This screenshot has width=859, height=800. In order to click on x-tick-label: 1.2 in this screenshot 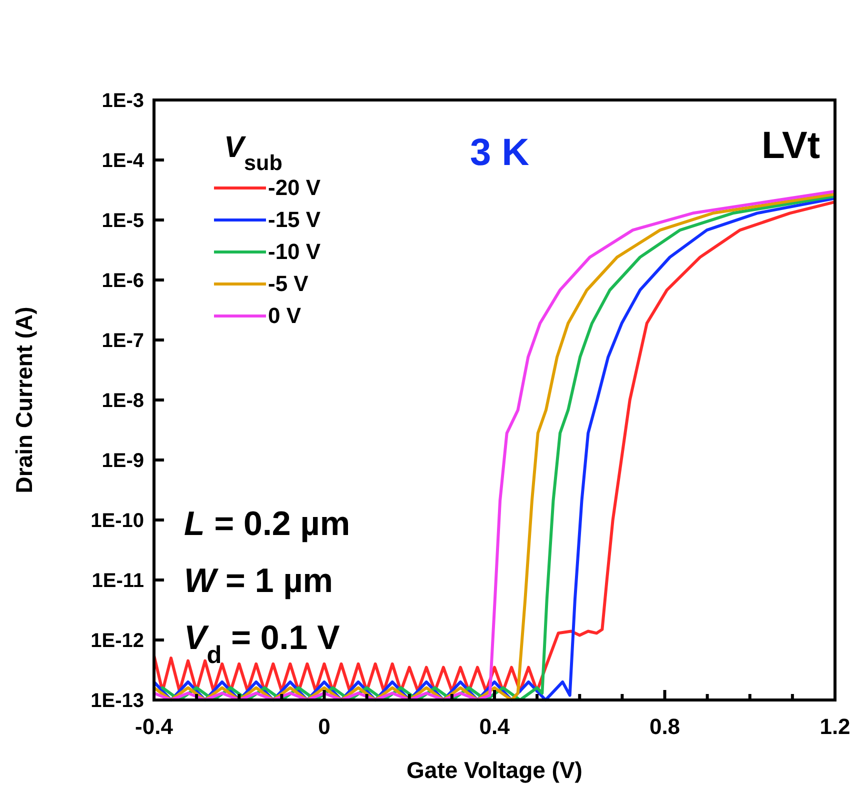, I will do `click(835, 726)`.